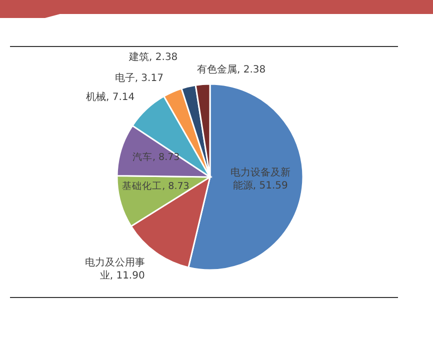 This screenshot has width=433, height=338. What do you see at coordinates (260, 179) in the screenshot?
I see `slice-label: 电力设备及新能源, 51.59` at bounding box center [260, 179].